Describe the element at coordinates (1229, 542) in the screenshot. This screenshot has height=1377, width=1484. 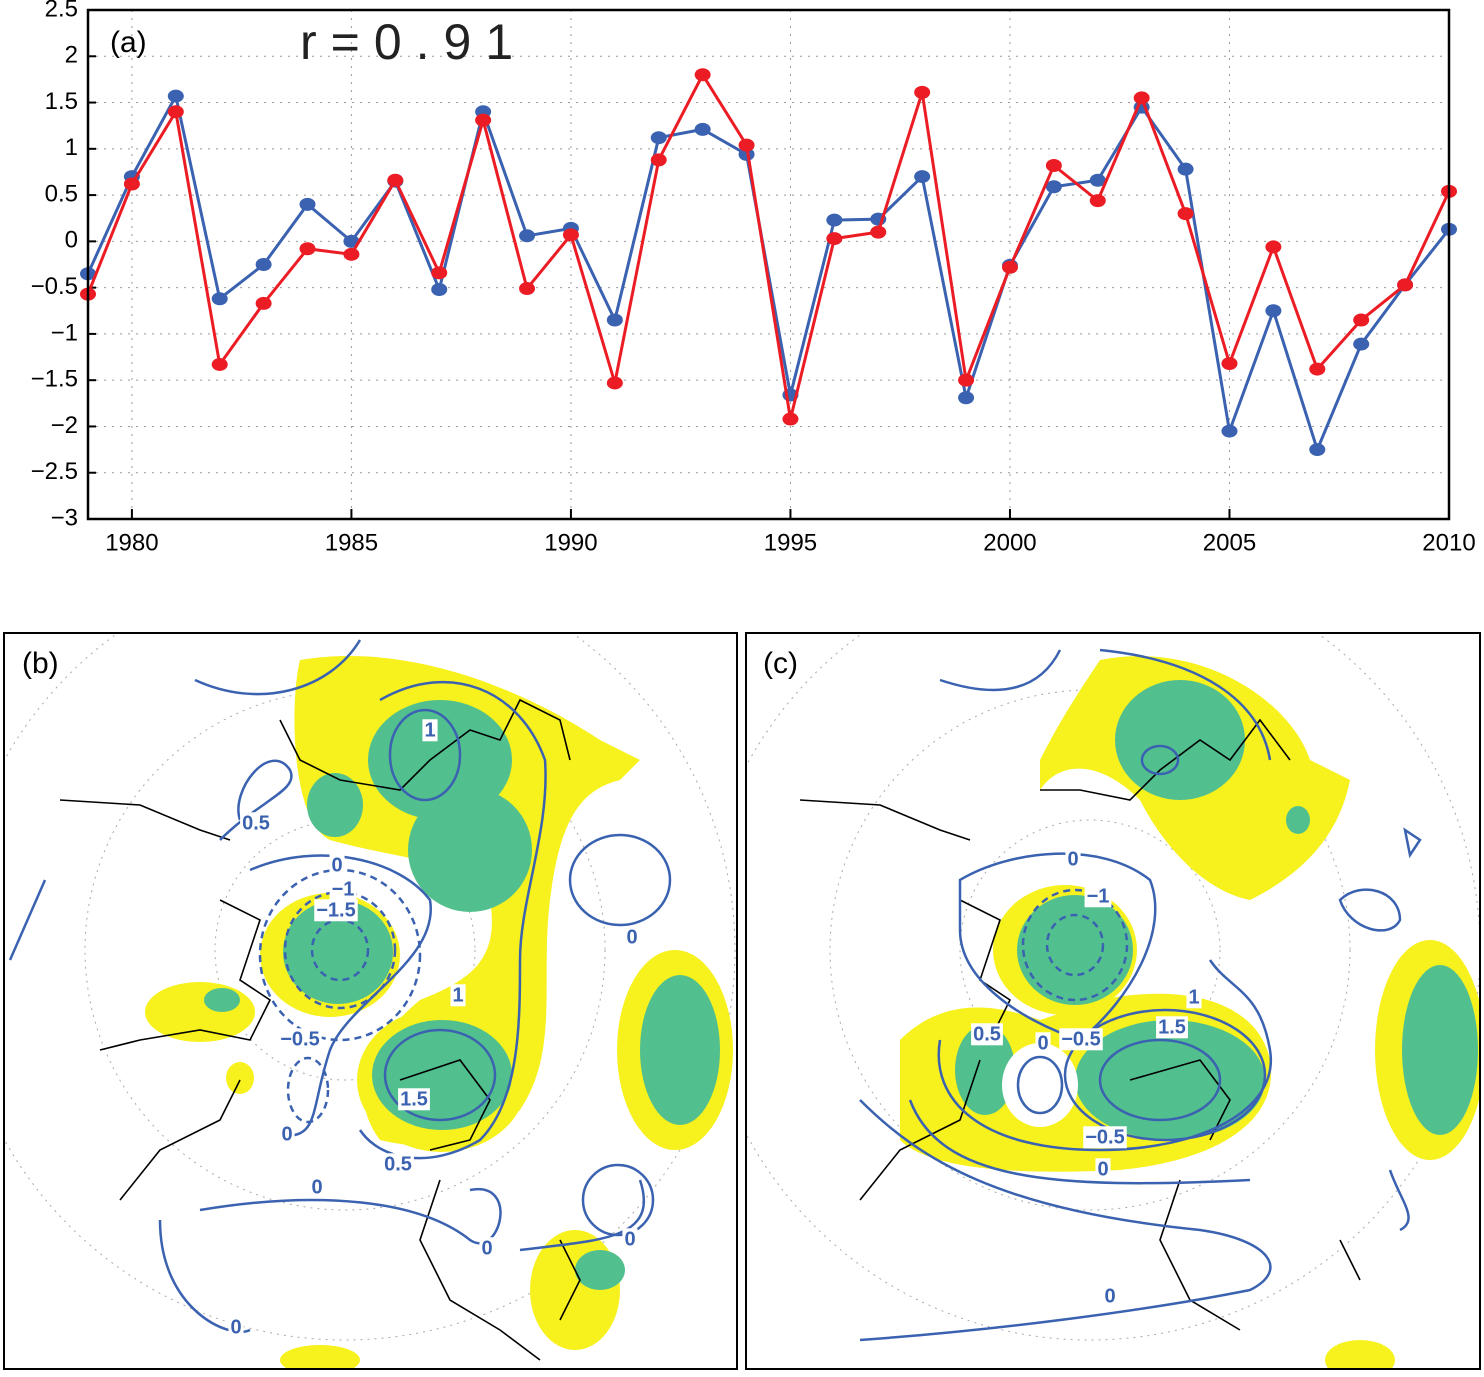
I see `x-tick-label: 2005` at that location.